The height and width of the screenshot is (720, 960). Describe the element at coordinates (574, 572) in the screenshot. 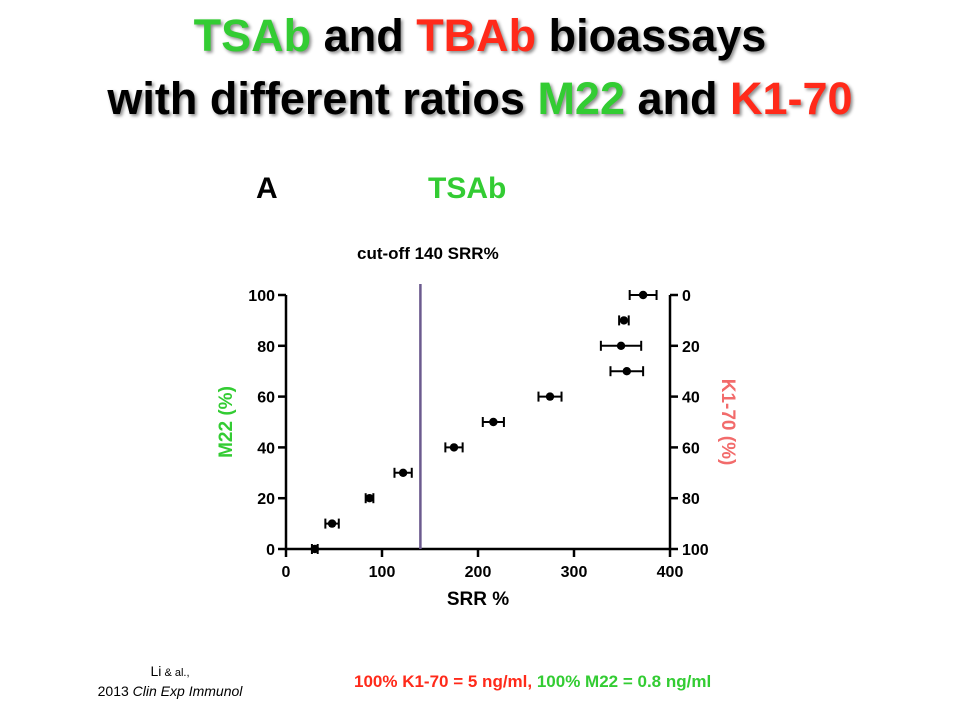

I see `x-tick-label: 300` at that location.